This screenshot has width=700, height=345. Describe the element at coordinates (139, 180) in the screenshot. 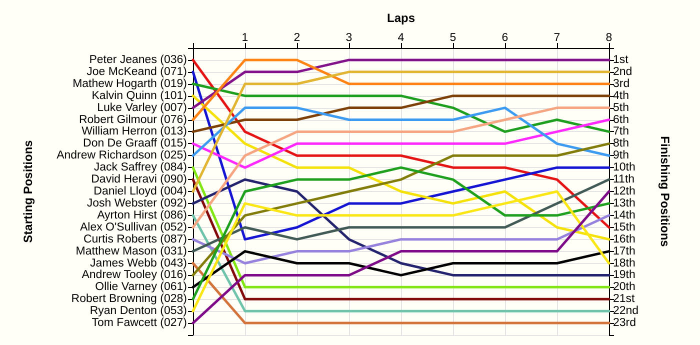

I see `text: David Heravi (090)` at that location.